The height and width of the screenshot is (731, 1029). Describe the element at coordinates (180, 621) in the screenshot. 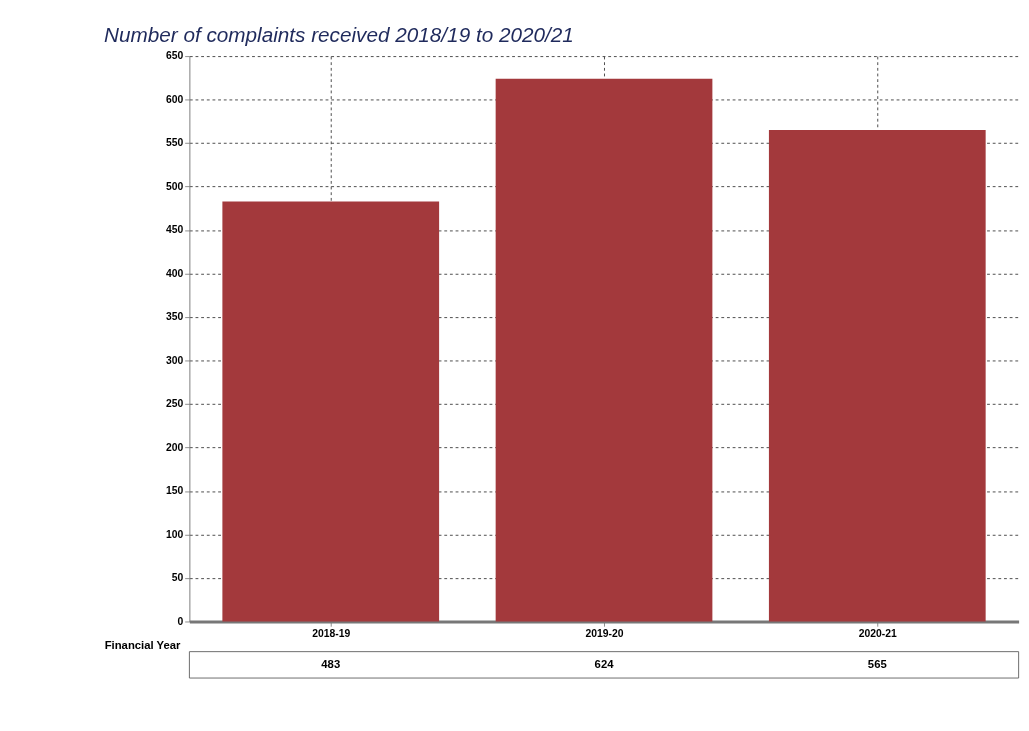

I see `y-tick-label: 0` at that location.